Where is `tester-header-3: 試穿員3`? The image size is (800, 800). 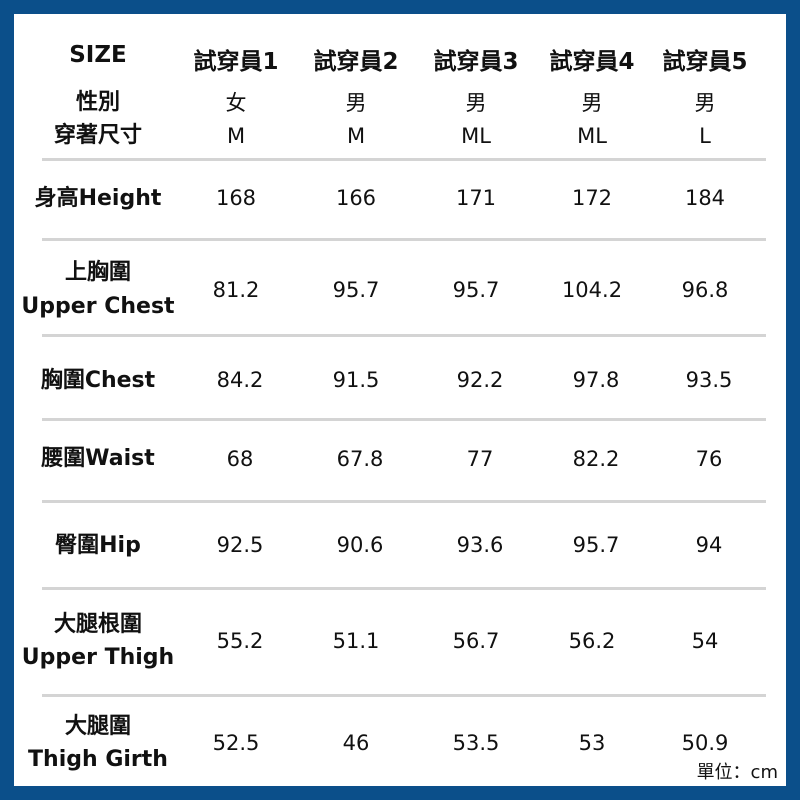 tester-header-3: 試穿員3 is located at coordinates (476, 62).